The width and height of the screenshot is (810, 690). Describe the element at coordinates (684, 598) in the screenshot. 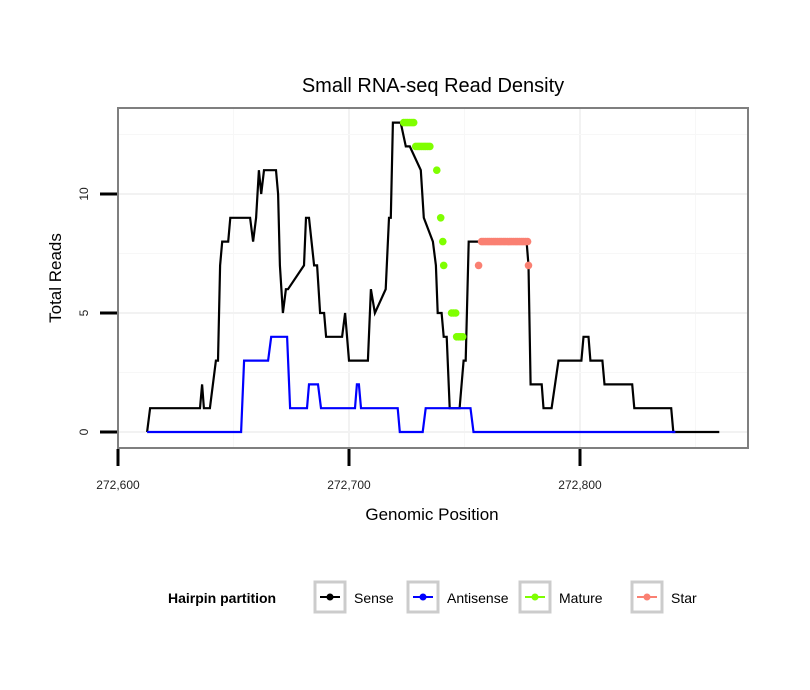

I see `legend-label-star: Star` at that location.